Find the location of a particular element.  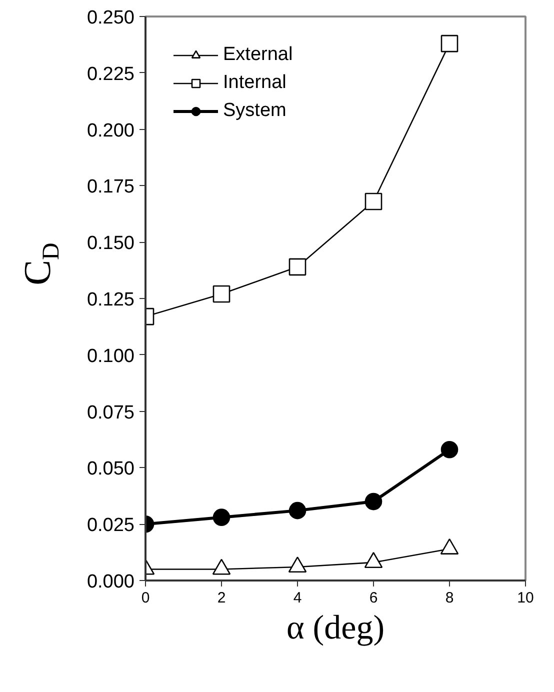

legend-label: External is located at coordinates (258, 55).